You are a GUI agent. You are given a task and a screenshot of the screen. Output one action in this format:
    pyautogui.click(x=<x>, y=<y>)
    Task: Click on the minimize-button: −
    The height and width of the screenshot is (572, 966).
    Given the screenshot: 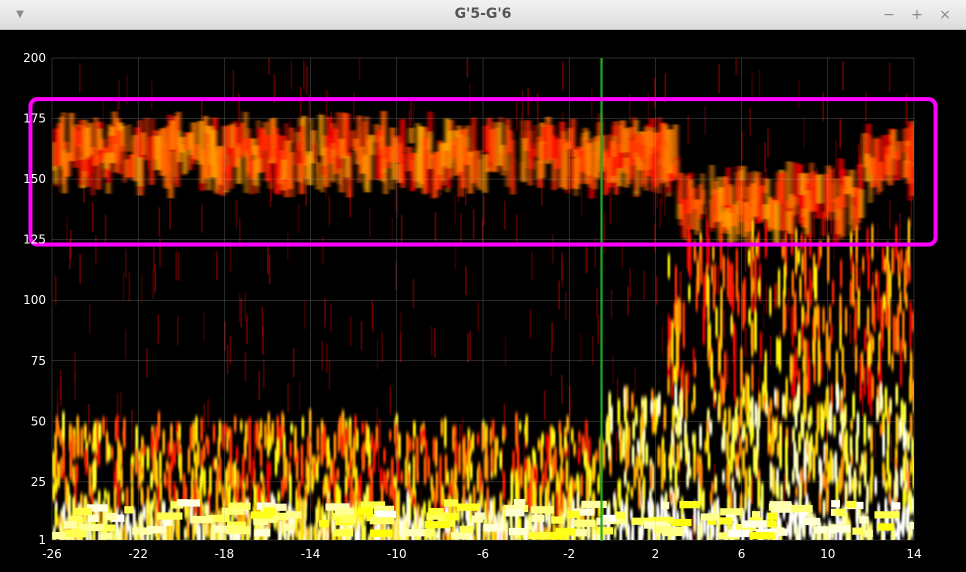 What is the action you would take?
    pyautogui.click(x=889, y=15)
    